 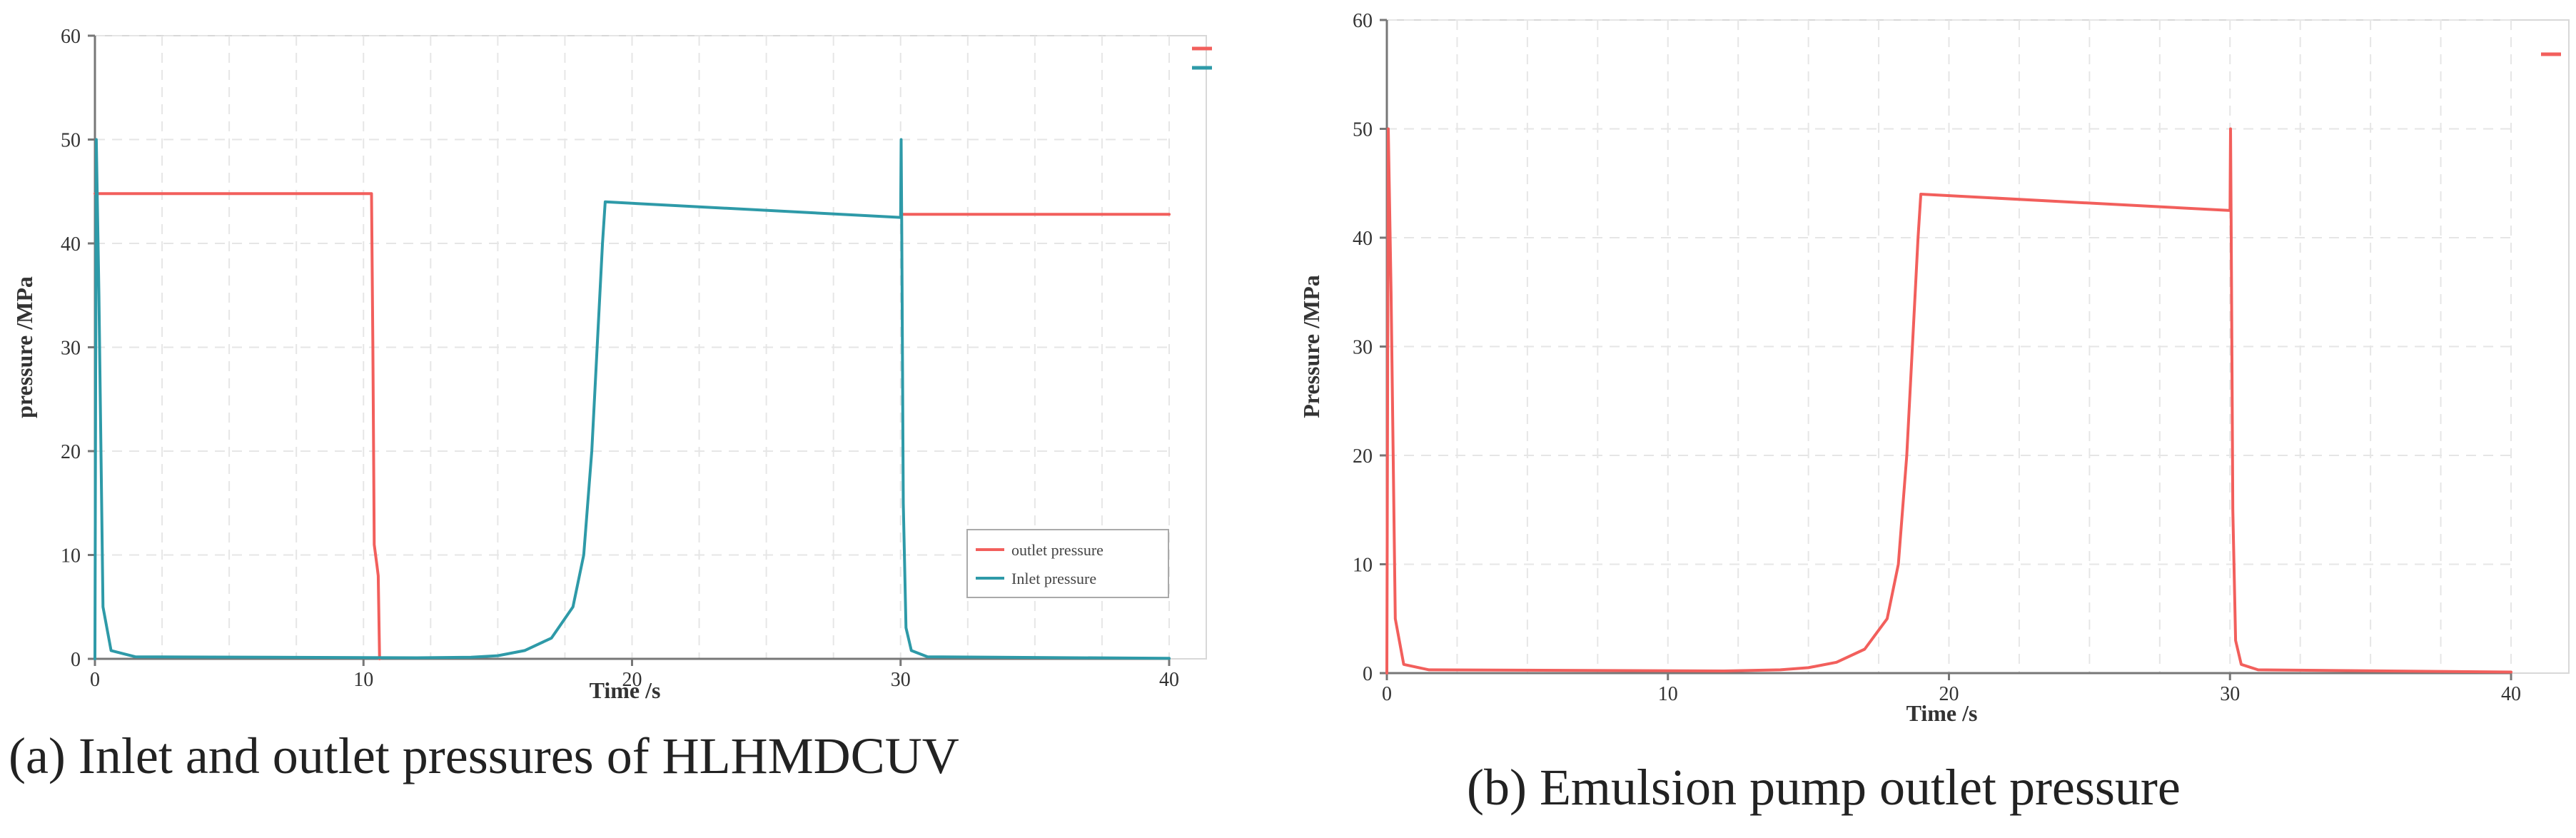 What do you see at coordinates (24, 347) in the screenshot?
I see `y-axis-label: pressure /MPa` at bounding box center [24, 347].